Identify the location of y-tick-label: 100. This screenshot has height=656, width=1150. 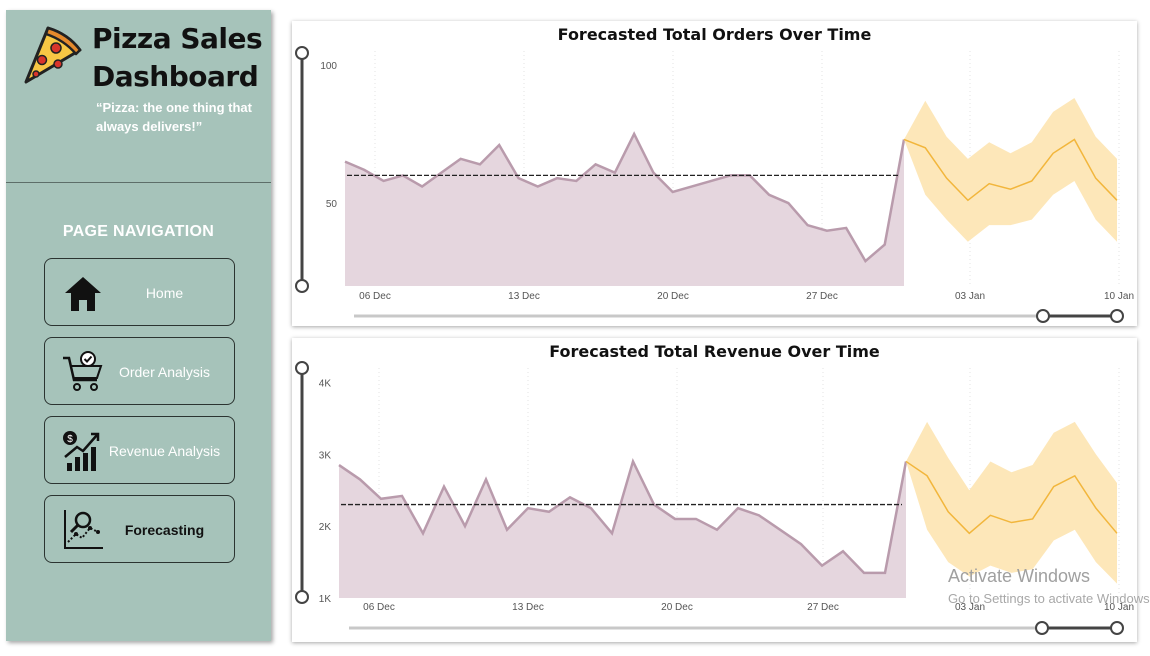
(328, 66).